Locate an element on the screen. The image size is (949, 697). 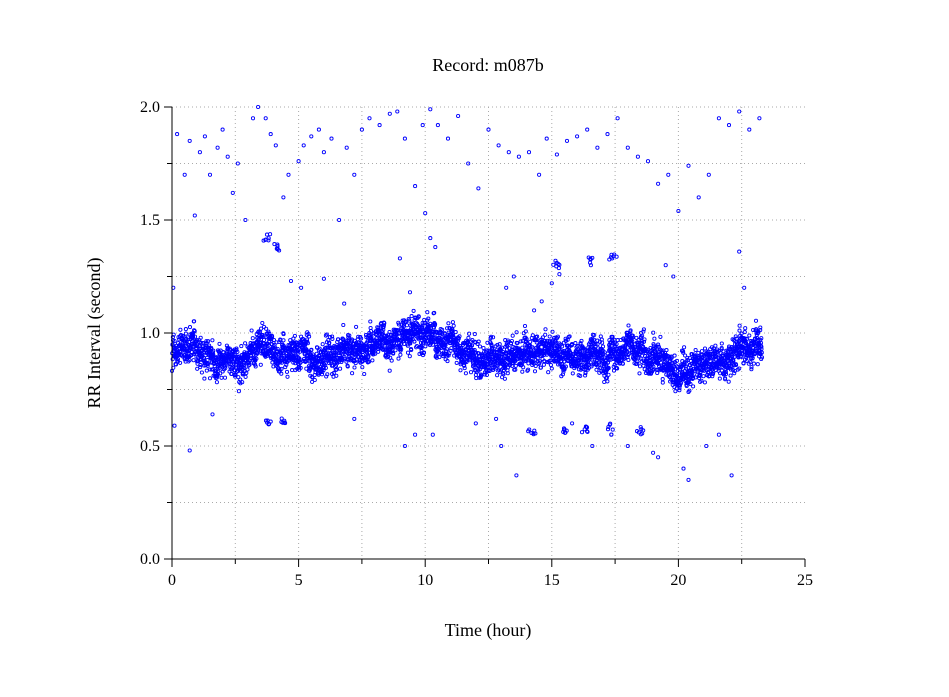
y-tick-label: 0.0 is located at coordinates (150, 559).